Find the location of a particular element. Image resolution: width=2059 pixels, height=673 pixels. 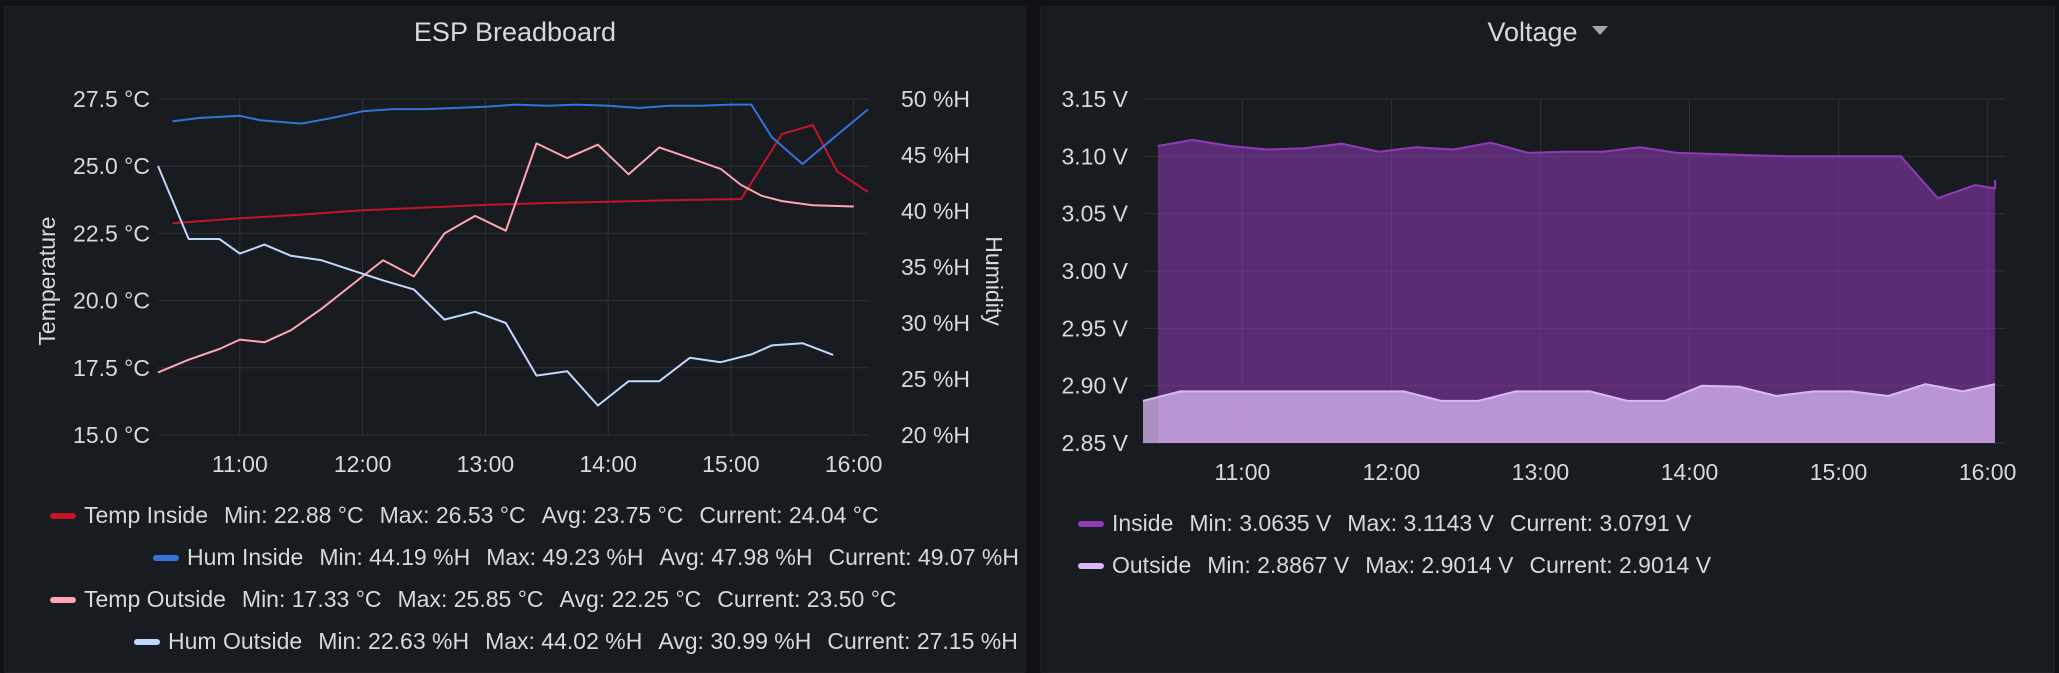

legend-stat: Max: 2.9014 V is located at coordinates (1439, 565).